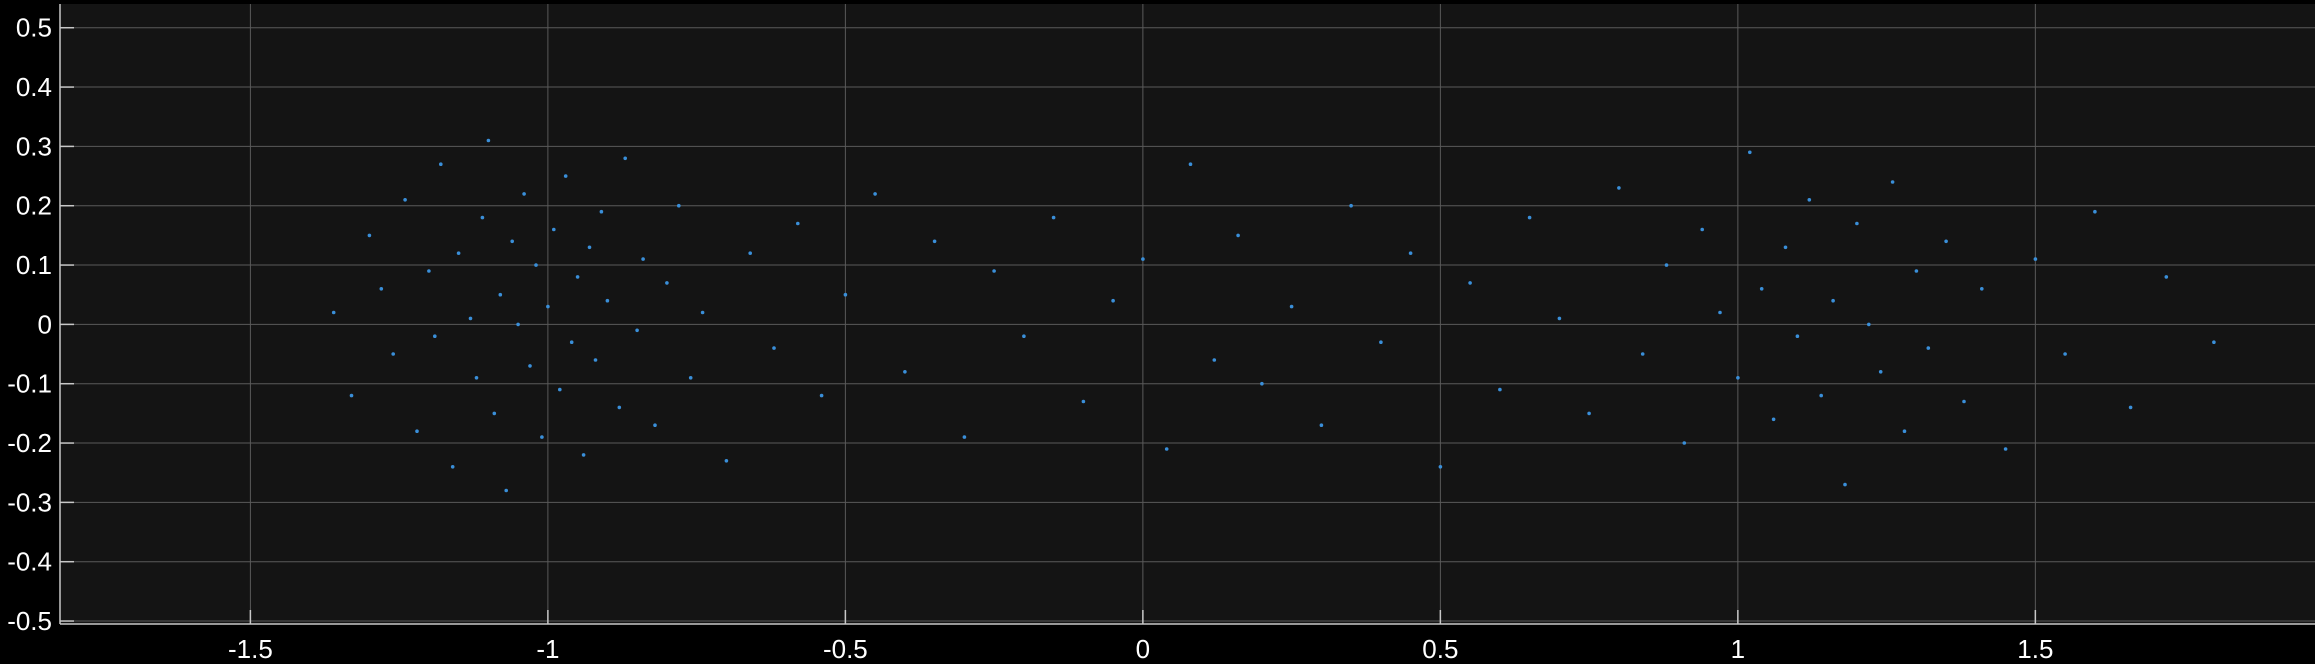  What do you see at coordinates (2035, 649) in the screenshot?
I see `x-tick-label: 1.5` at bounding box center [2035, 649].